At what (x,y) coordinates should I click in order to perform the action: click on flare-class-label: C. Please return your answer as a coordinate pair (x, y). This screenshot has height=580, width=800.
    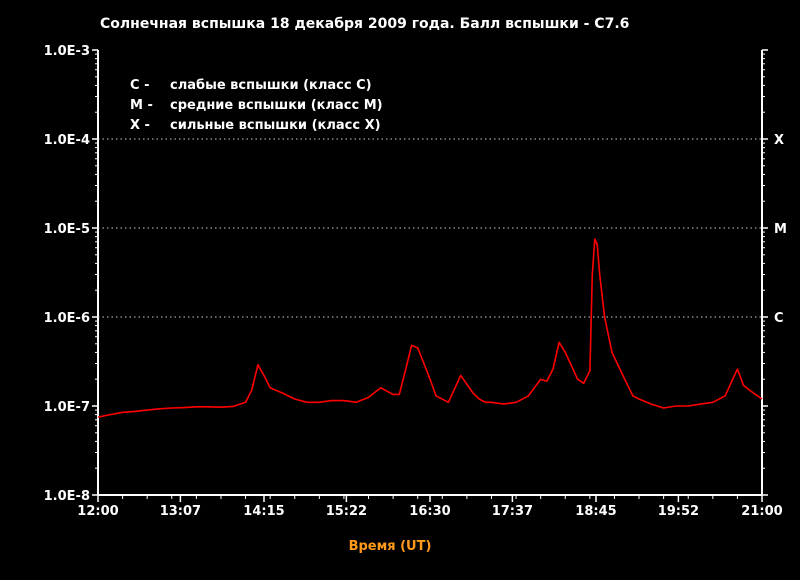
    Looking at the image, I should click on (779, 318).